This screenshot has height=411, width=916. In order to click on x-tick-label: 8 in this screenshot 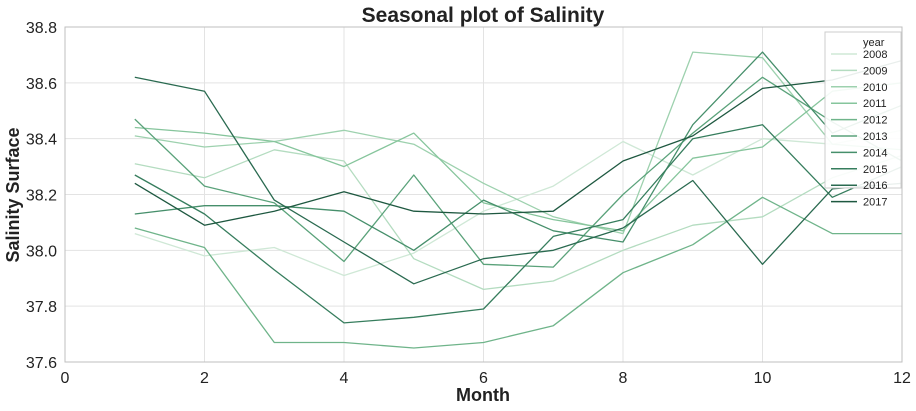, I will do `click(623, 378)`.